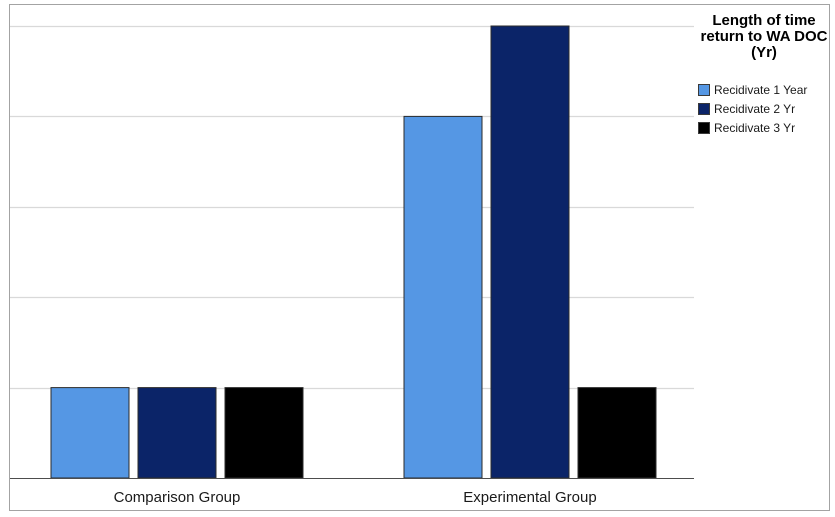 The height and width of the screenshot is (517, 835). I want to click on legend-label: Recidivate 2 Yr, so click(755, 108).